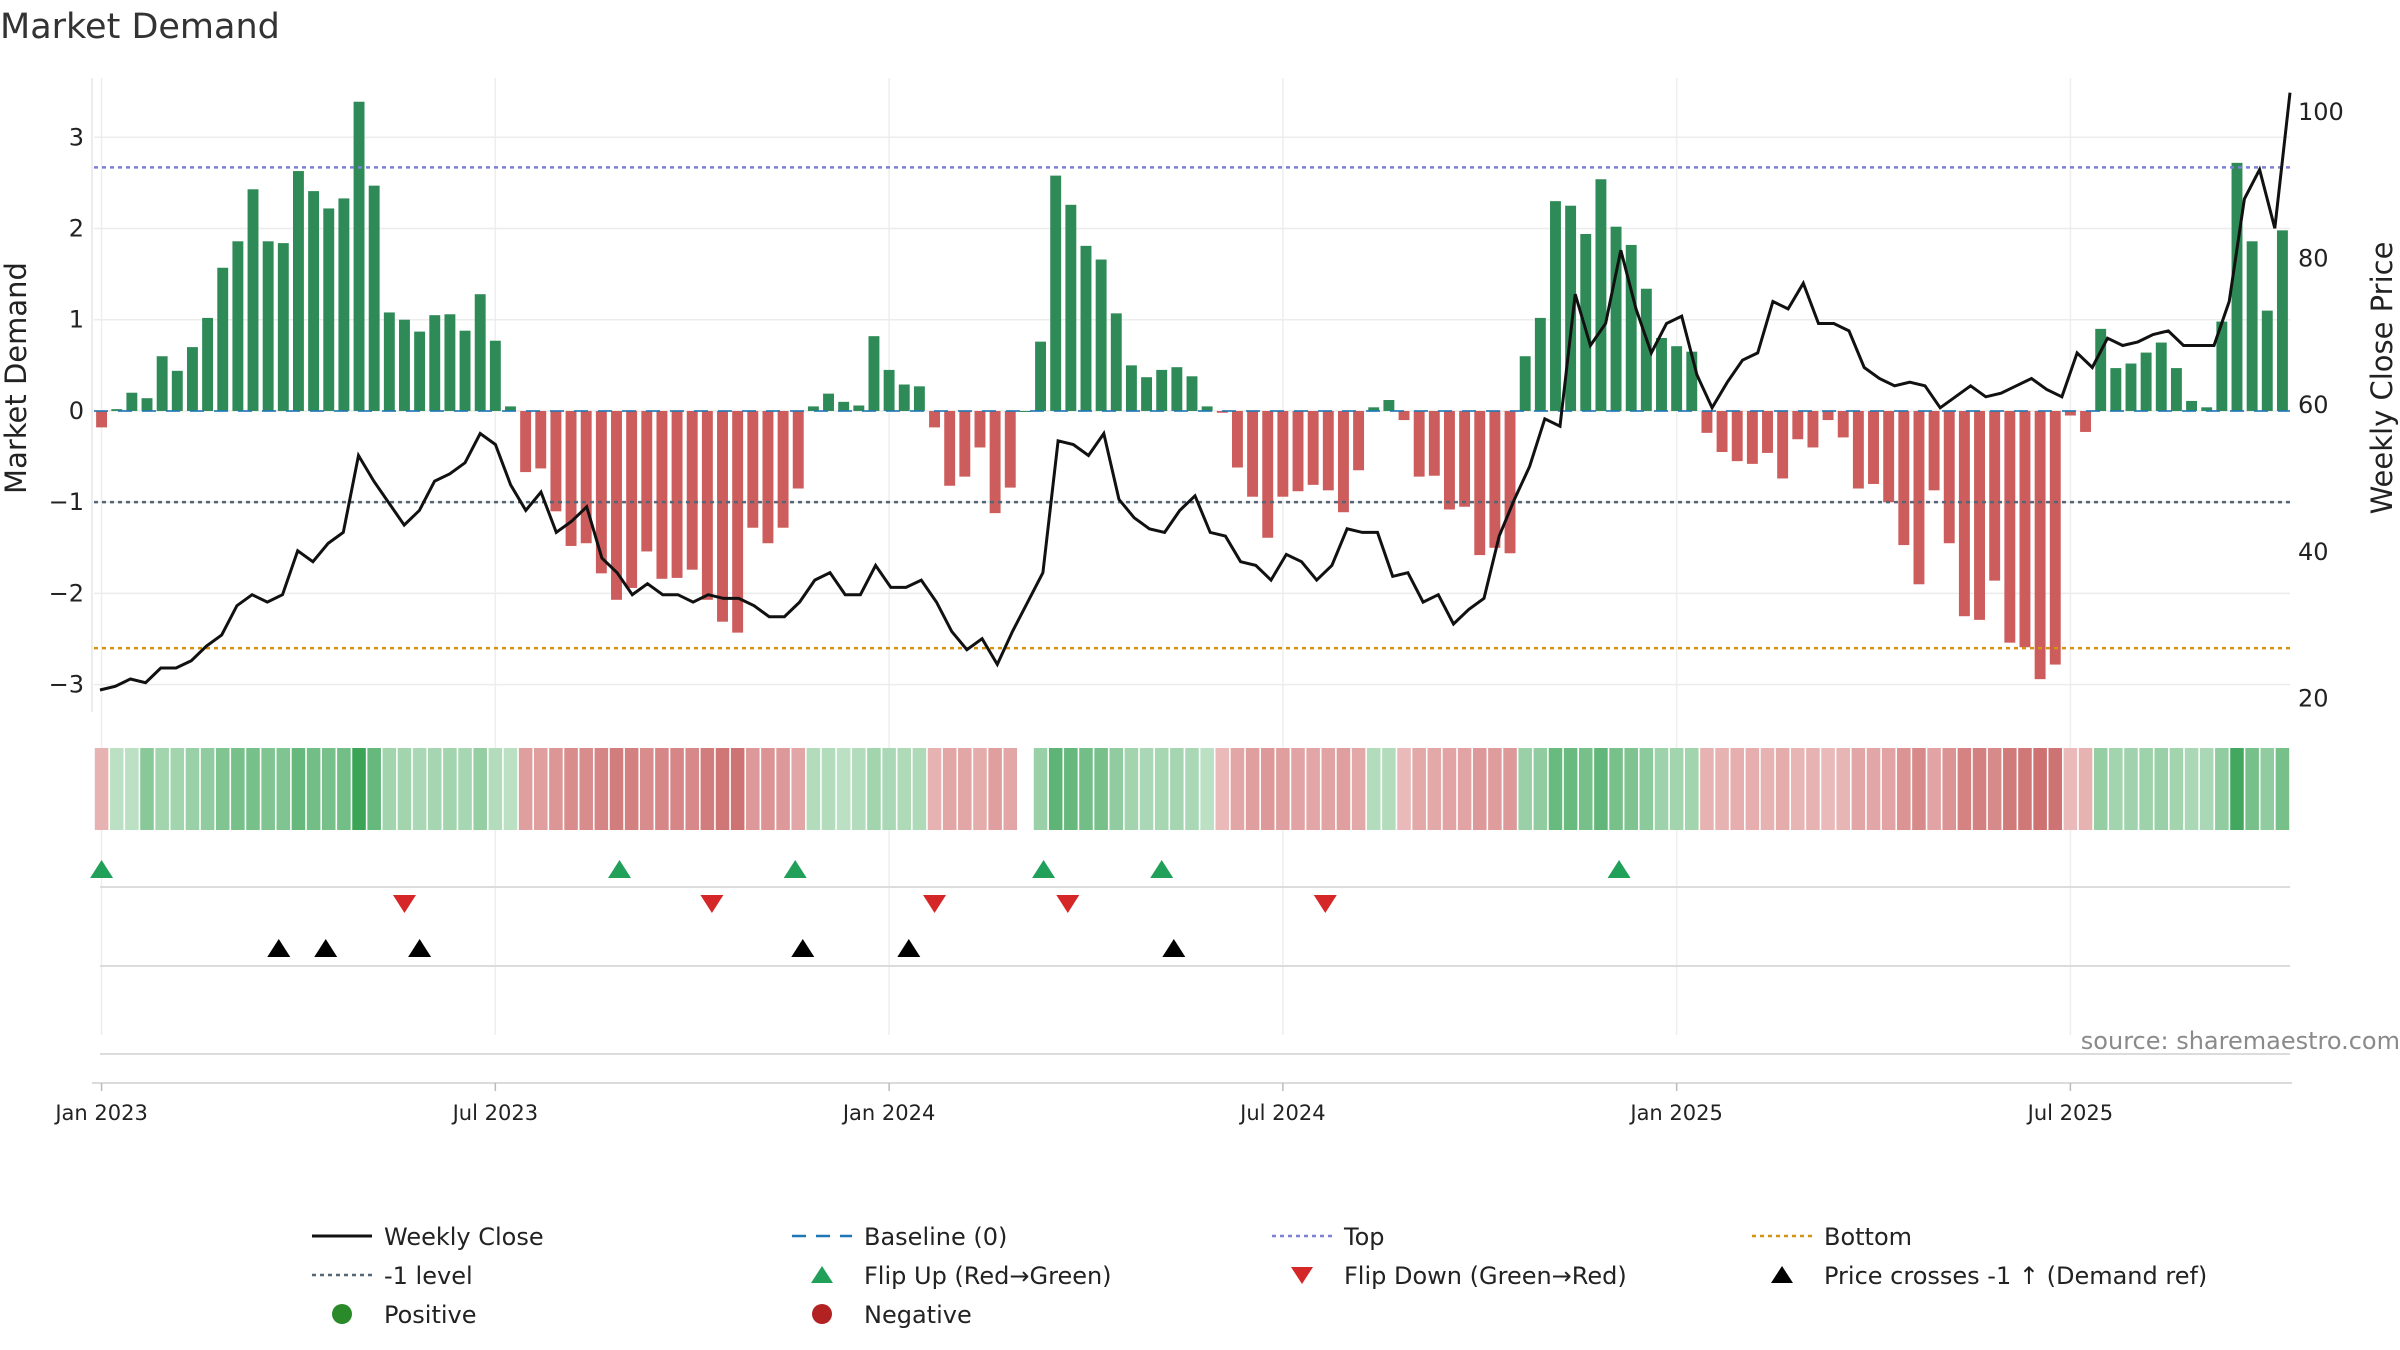 The height and width of the screenshot is (1350, 2400). Describe the element at coordinates (988, 1276) in the screenshot. I see `legend-label: Flip Up (Red→Green)` at that location.